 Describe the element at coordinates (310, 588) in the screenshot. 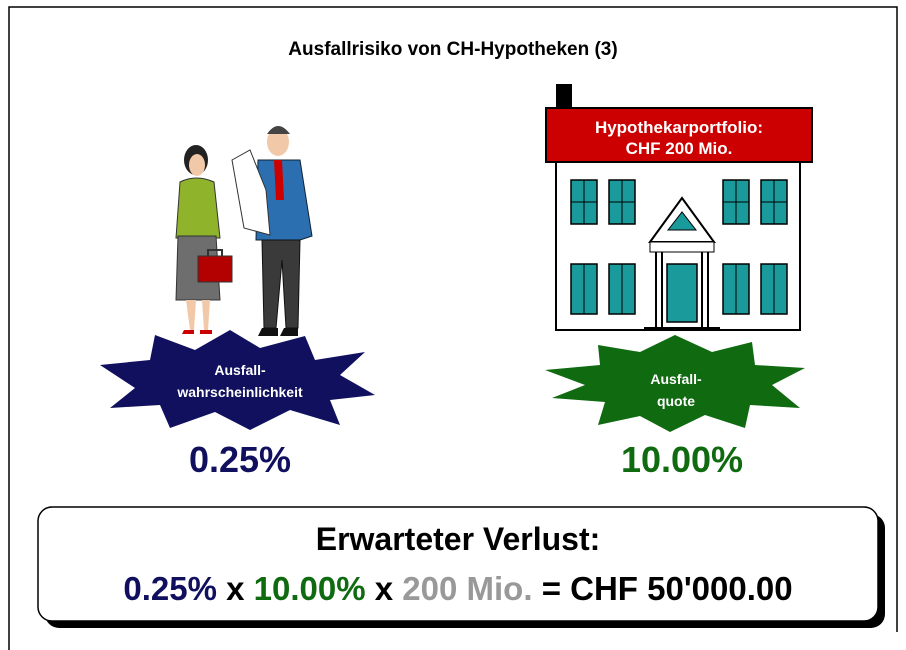

I see `formula-part: 10.00%` at that location.